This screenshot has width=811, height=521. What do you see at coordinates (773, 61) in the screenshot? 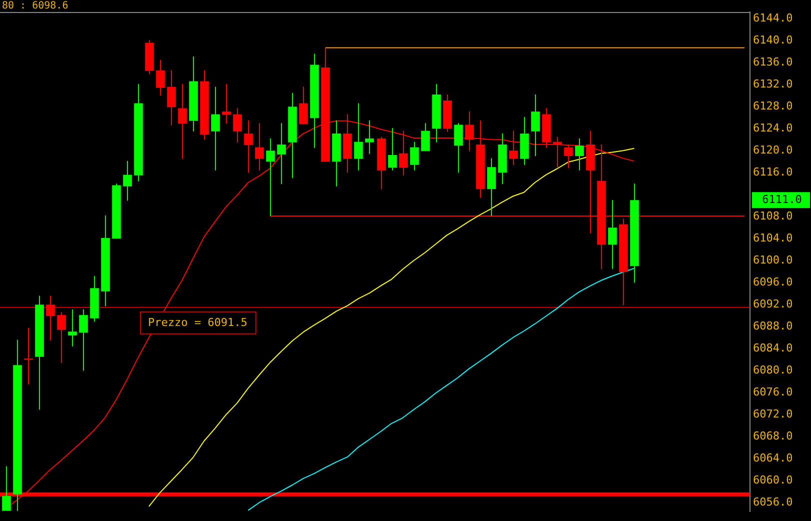
I see `y-tick-label: 6136.0` at bounding box center [773, 61].